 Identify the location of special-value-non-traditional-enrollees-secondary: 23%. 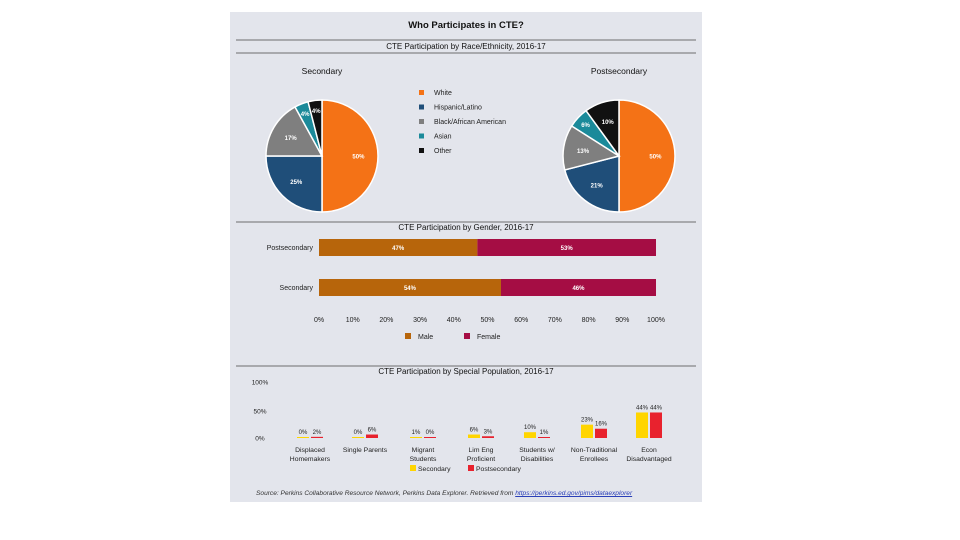
(587, 421).